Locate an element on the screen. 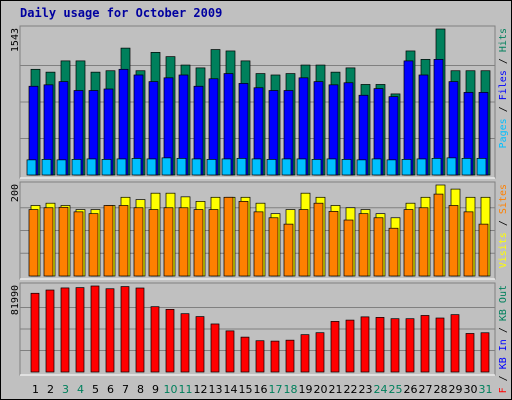 The width and height of the screenshot is (512, 400). legend-kbytes: KB F / KB In / KB Out is located at coordinates (503, 342).